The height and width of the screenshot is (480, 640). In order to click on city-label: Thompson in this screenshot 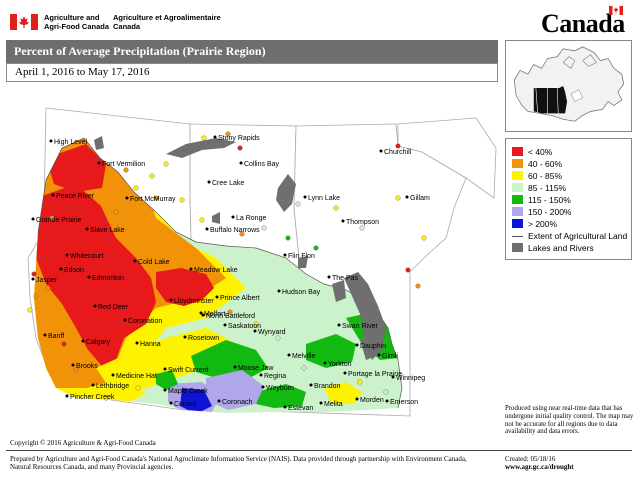, I will do `click(362, 222)`.